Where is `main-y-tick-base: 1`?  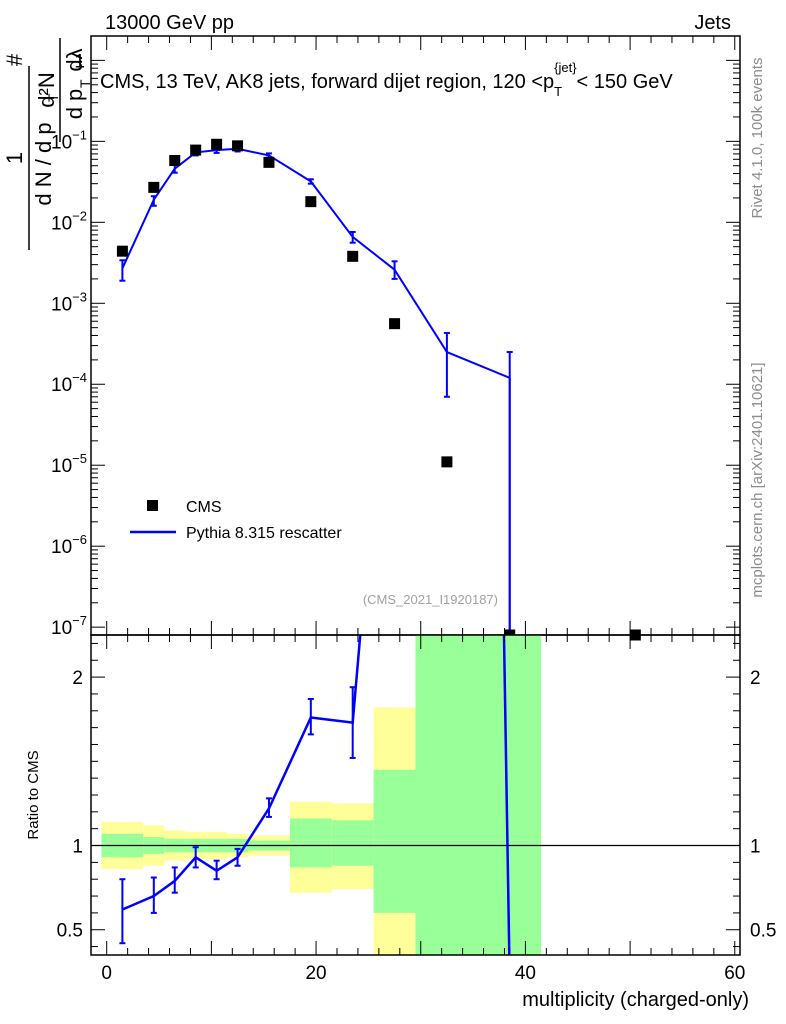 main-y-tick-base: 1 is located at coordinates (79, 61).